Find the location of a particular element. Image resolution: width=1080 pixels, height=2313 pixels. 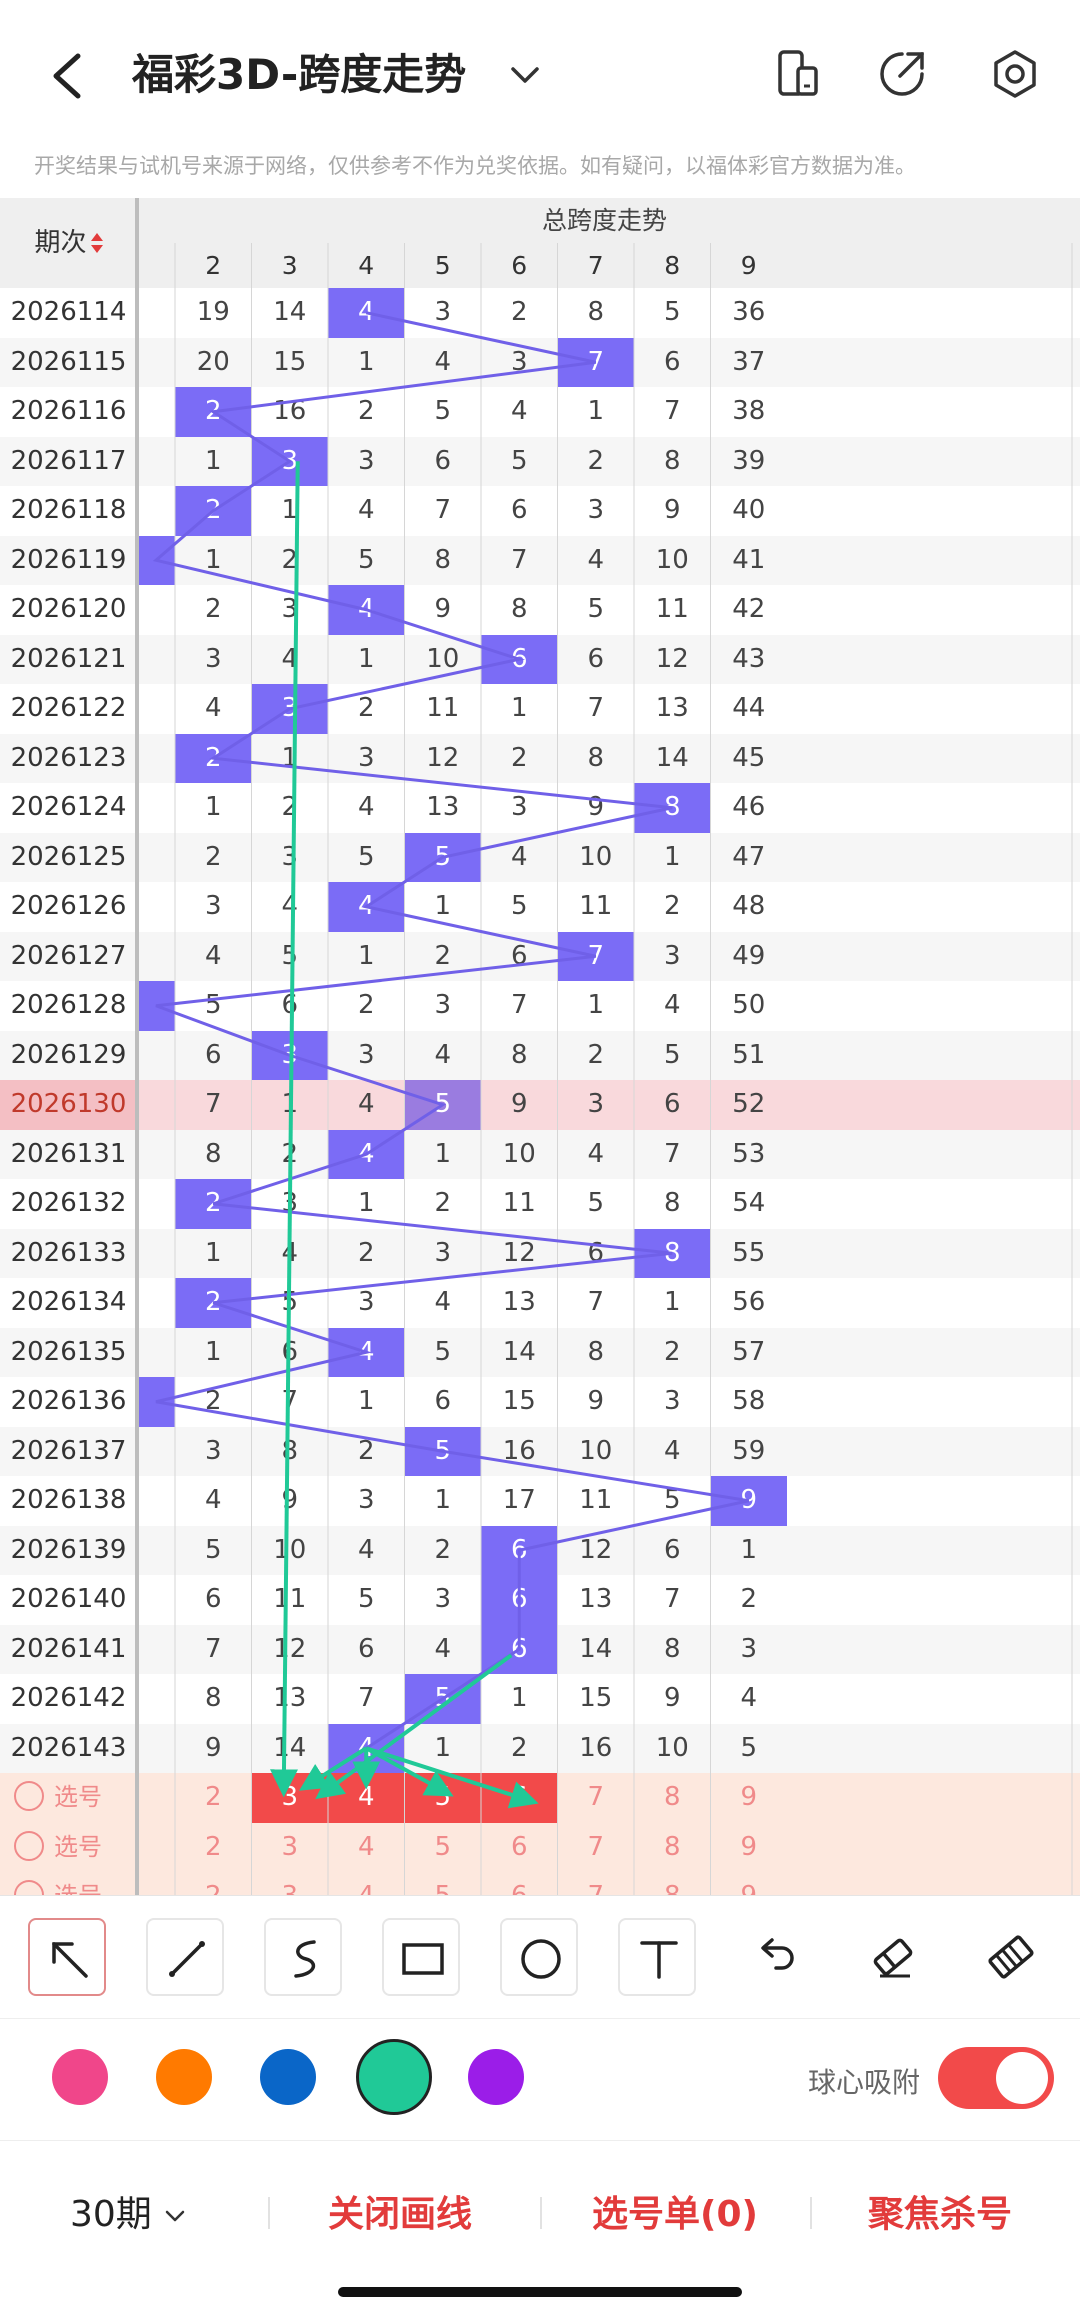

undo-button is located at coordinates (775, 1957).